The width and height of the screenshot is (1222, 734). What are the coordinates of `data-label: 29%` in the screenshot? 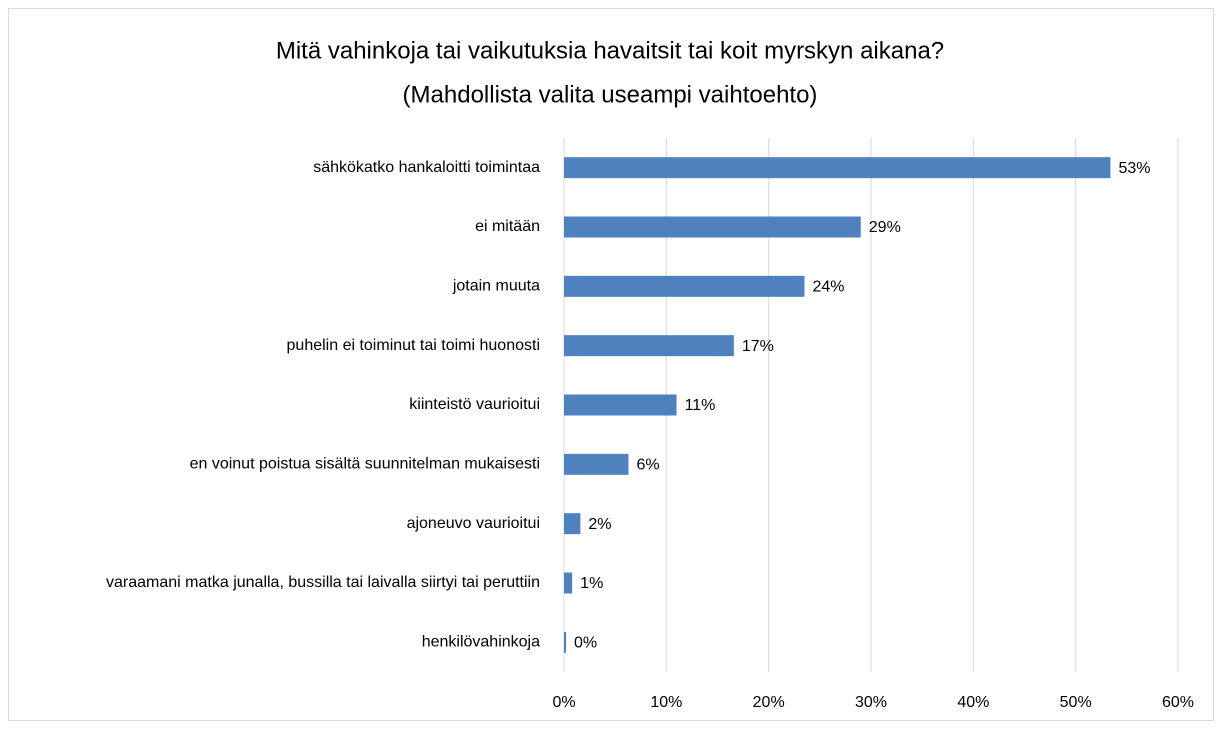 It's located at (885, 227).